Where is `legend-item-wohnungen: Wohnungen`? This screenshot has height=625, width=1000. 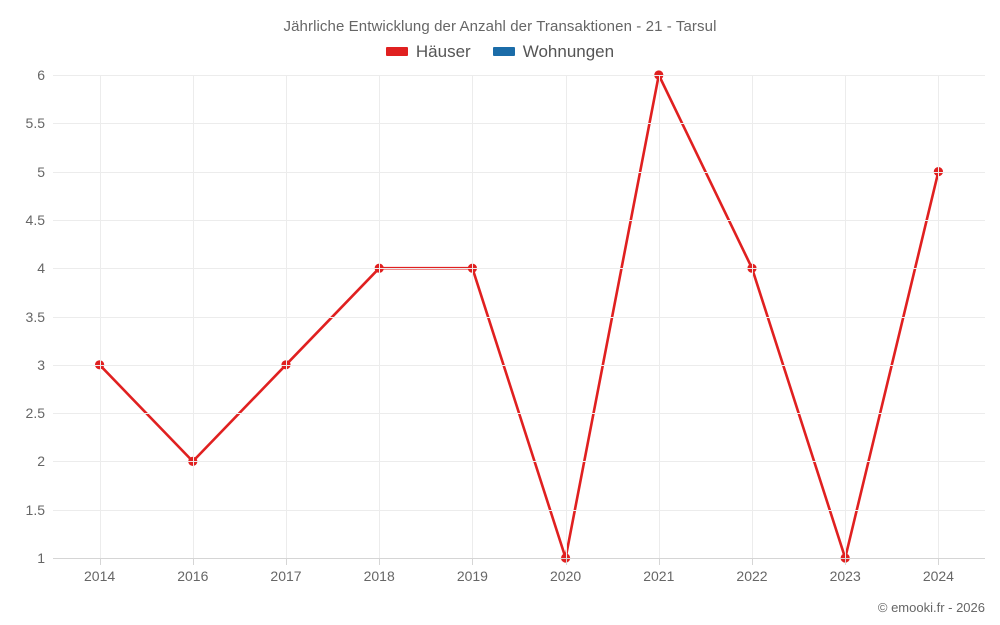
legend-item-wohnungen: Wohnungen is located at coordinates (553, 51).